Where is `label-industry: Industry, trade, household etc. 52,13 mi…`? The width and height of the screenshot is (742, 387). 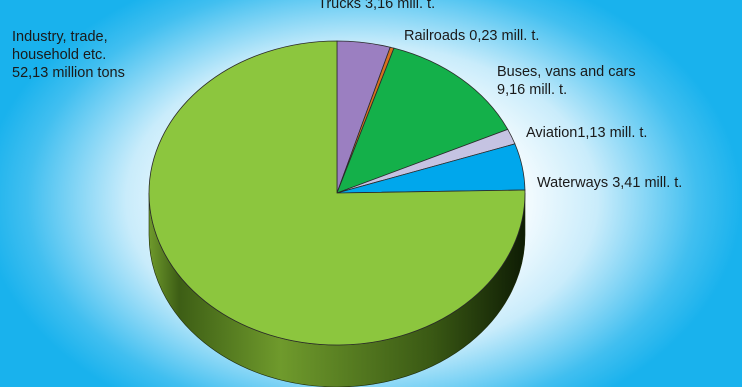 label-industry: Industry, trade, household etc. 52,13 mi… is located at coordinates (68, 55).